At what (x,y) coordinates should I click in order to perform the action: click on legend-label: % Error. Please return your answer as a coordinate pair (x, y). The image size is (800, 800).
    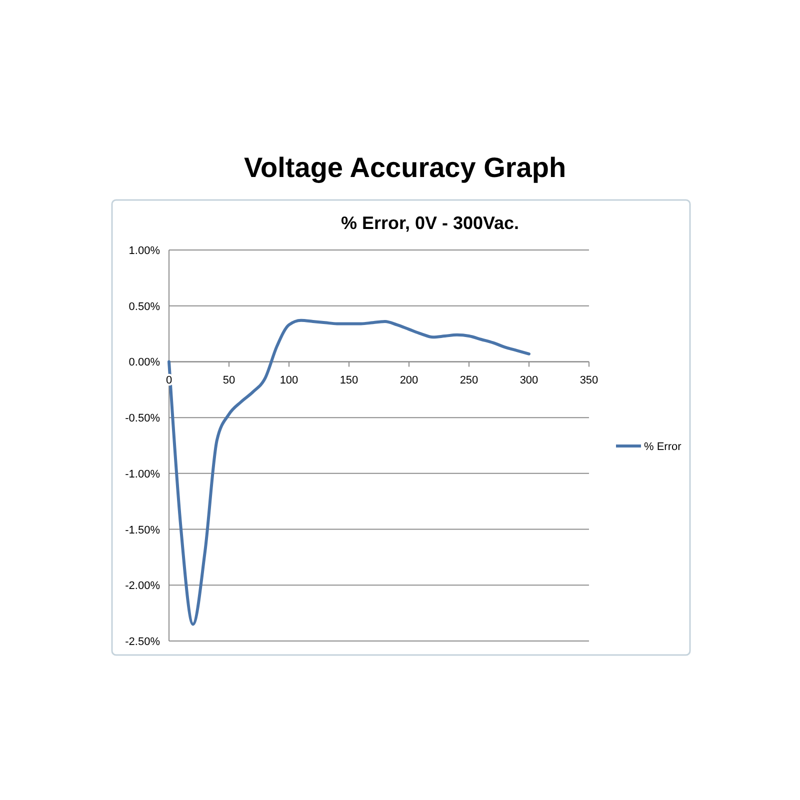
    Looking at the image, I should click on (663, 447).